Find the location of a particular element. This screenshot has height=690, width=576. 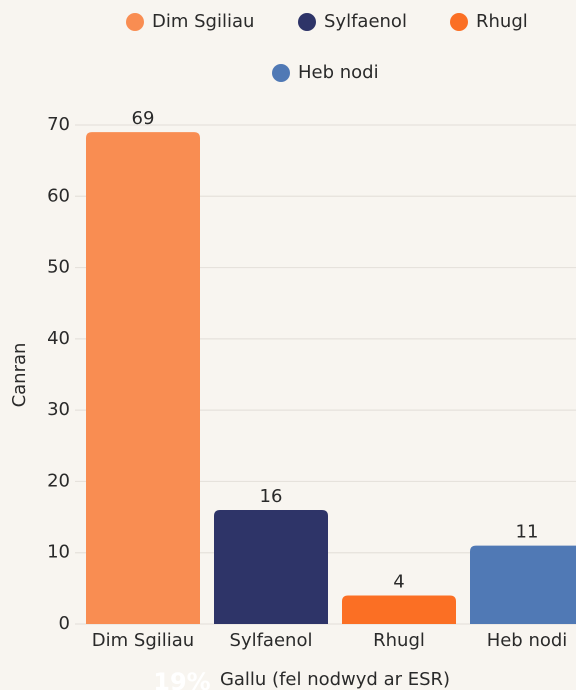

y-tick-label: 30 is located at coordinates (58, 409).